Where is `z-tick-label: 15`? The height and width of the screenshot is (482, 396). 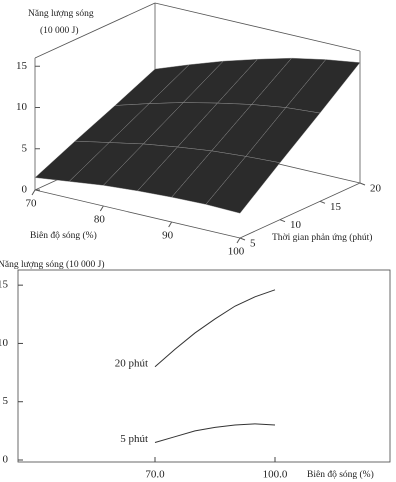 z-tick-label: 15 is located at coordinates (22, 66).